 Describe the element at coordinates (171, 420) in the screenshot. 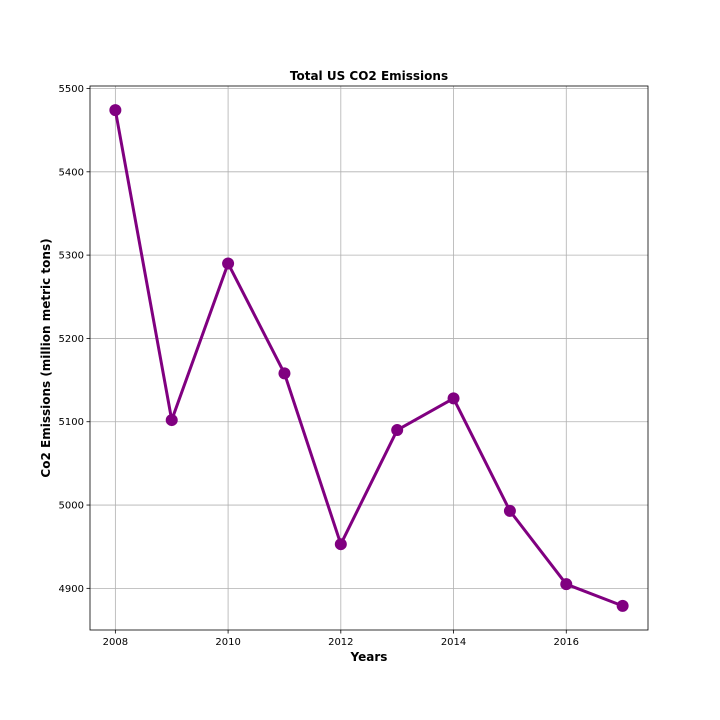

I see `data-point-2009` at that location.